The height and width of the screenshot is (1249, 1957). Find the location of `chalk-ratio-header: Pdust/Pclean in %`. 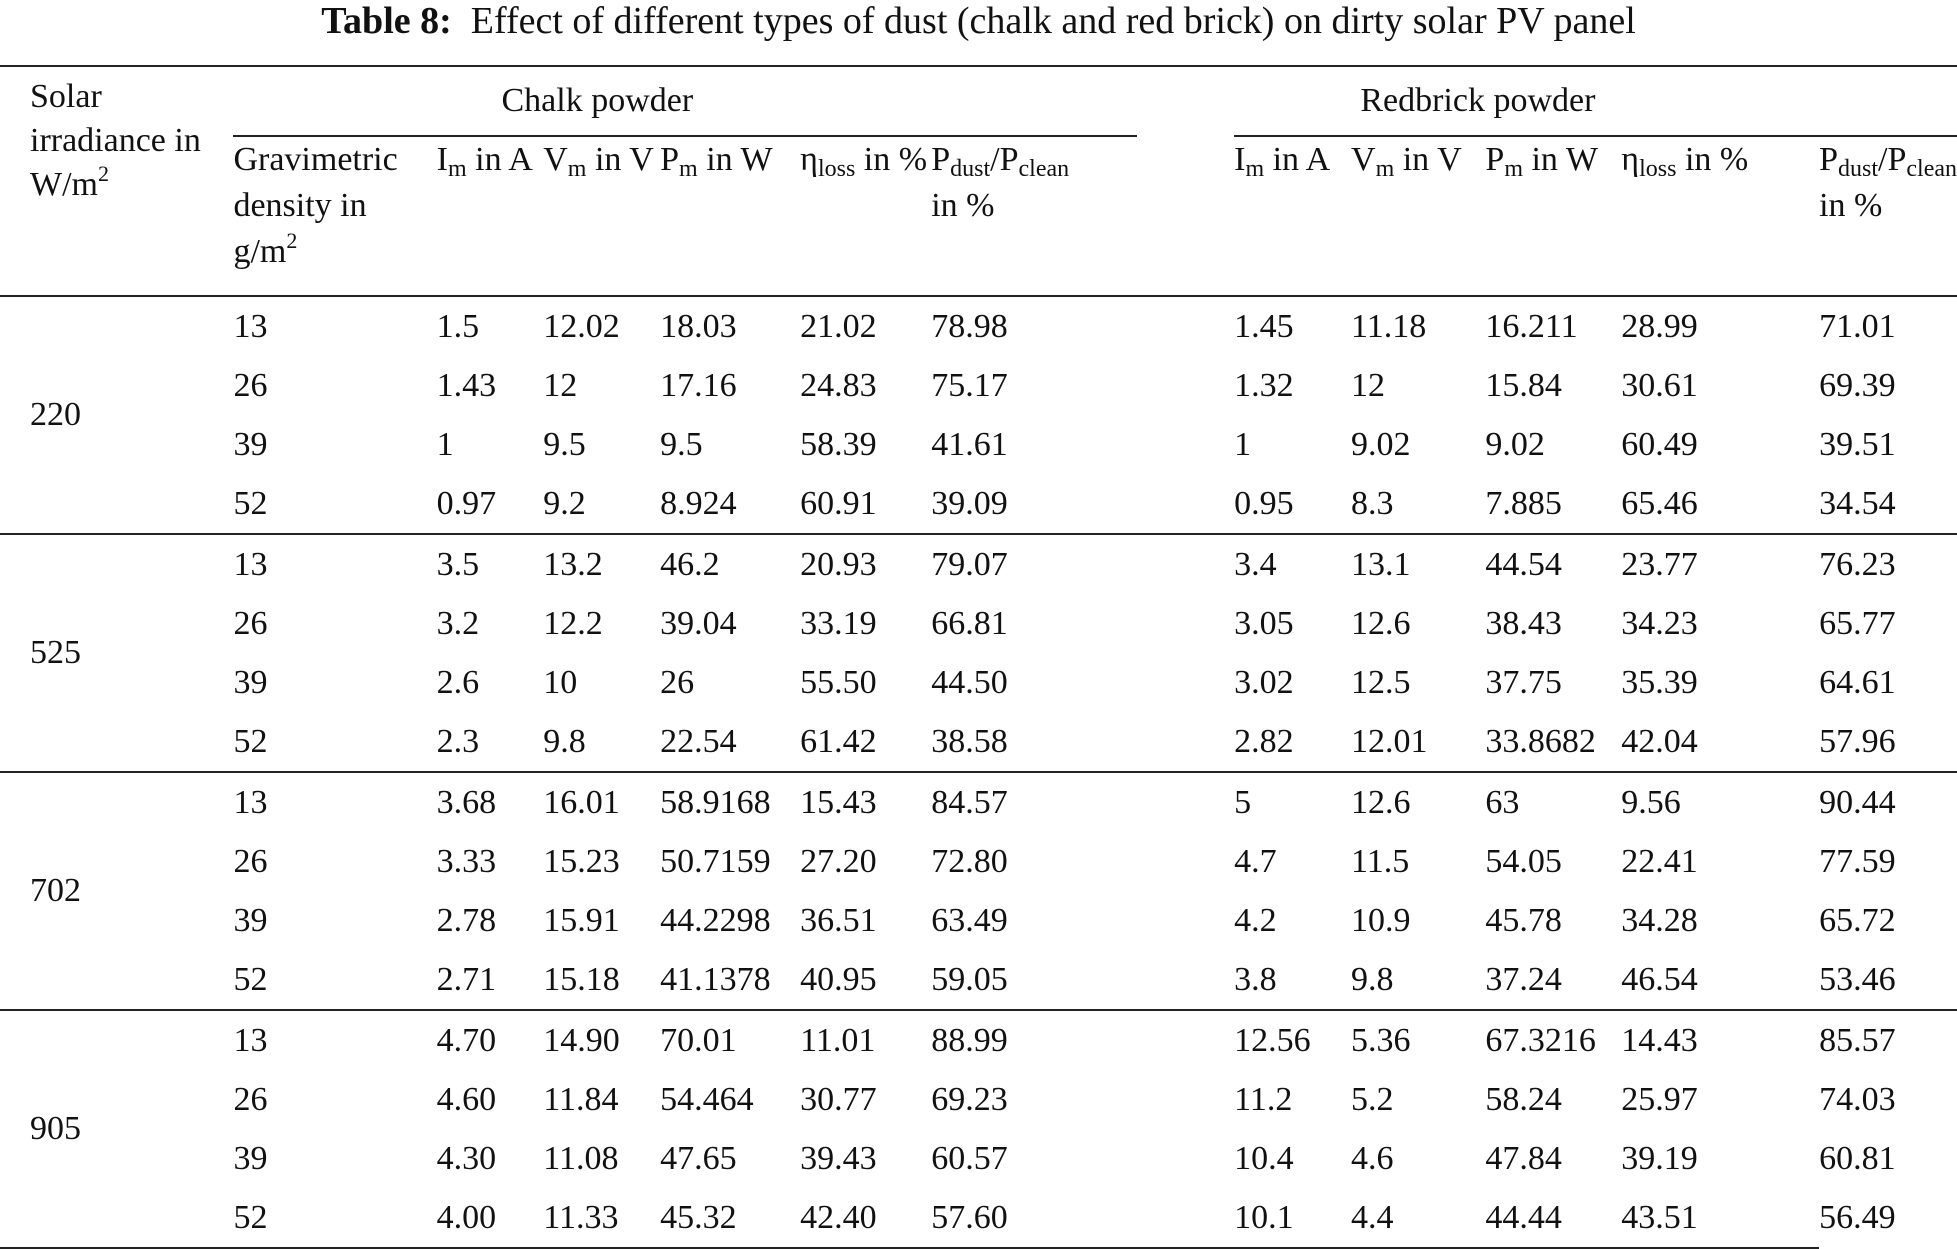

chalk-ratio-header: Pdust/Pclean in % is located at coordinates (1034, 215).